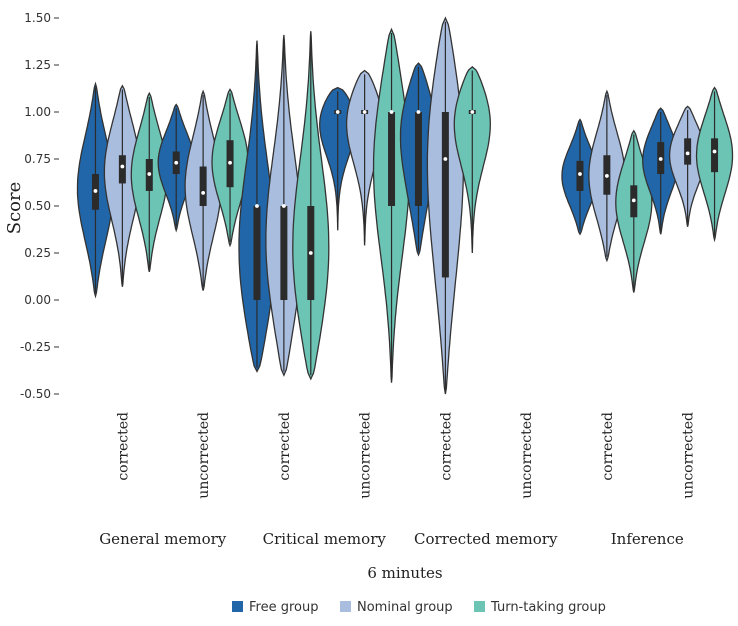  I want to click on y-tick-label: -0.50, so click(35, 394).